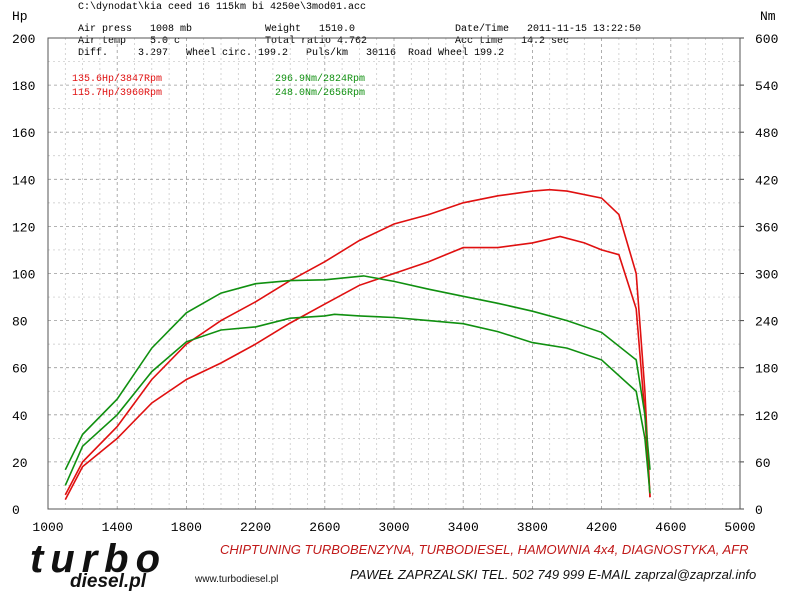 This screenshot has height=591, width=800. Describe the element at coordinates (23, 275) in the screenshot. I see `y-tick-label: 100` at that location.